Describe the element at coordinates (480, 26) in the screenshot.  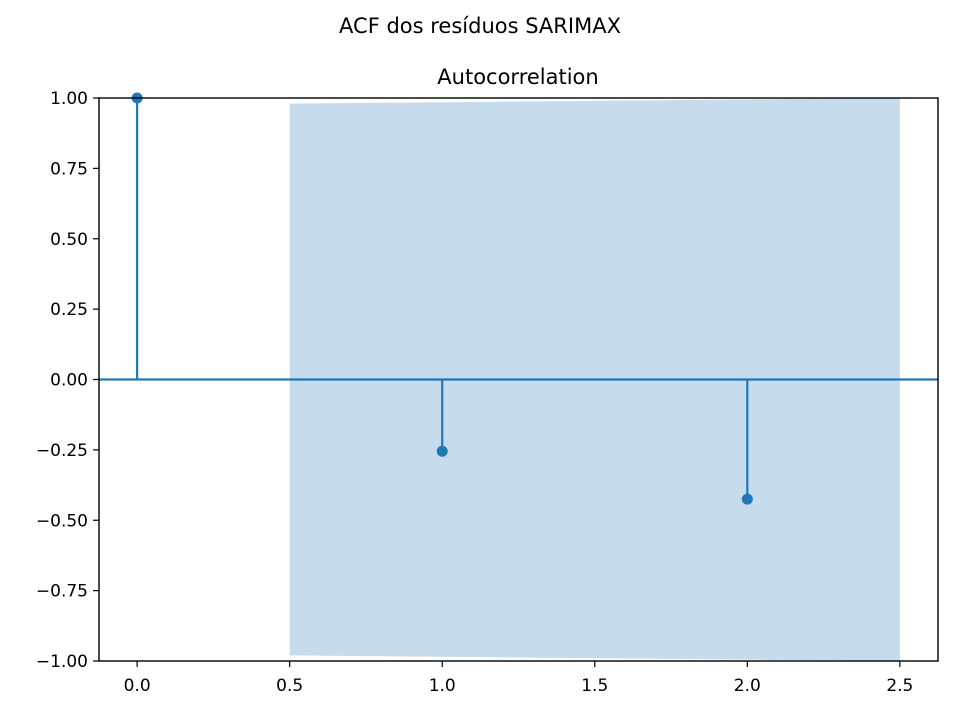
I see `figure-suptitle: ACF dos resíduos SARIMAX` at that location.